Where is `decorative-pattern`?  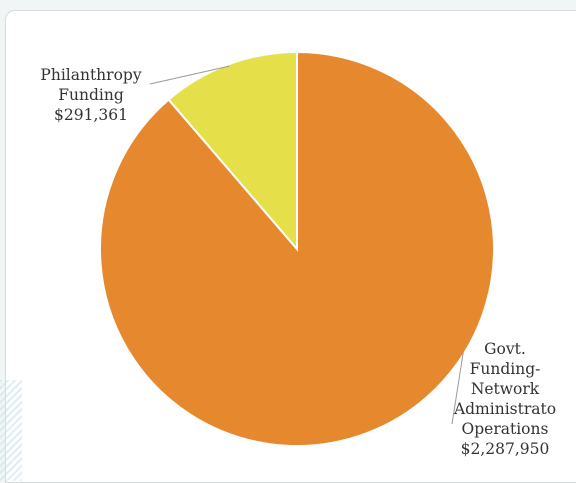
decorative-pattern is located at coordinates (11, 430).